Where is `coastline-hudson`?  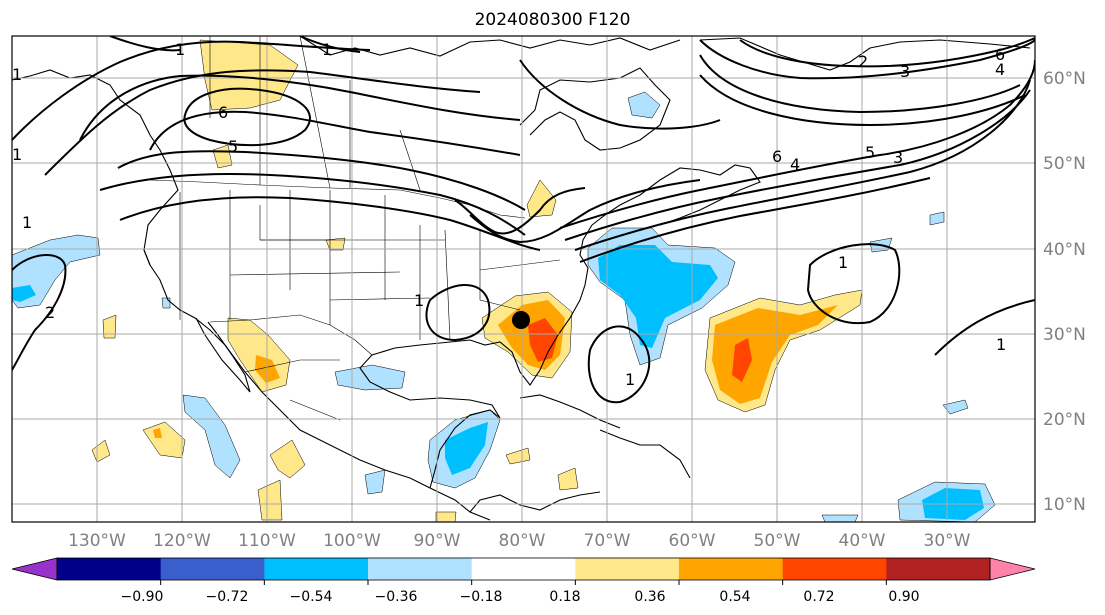 coastline-hudson is located at coordinates (595, 109).